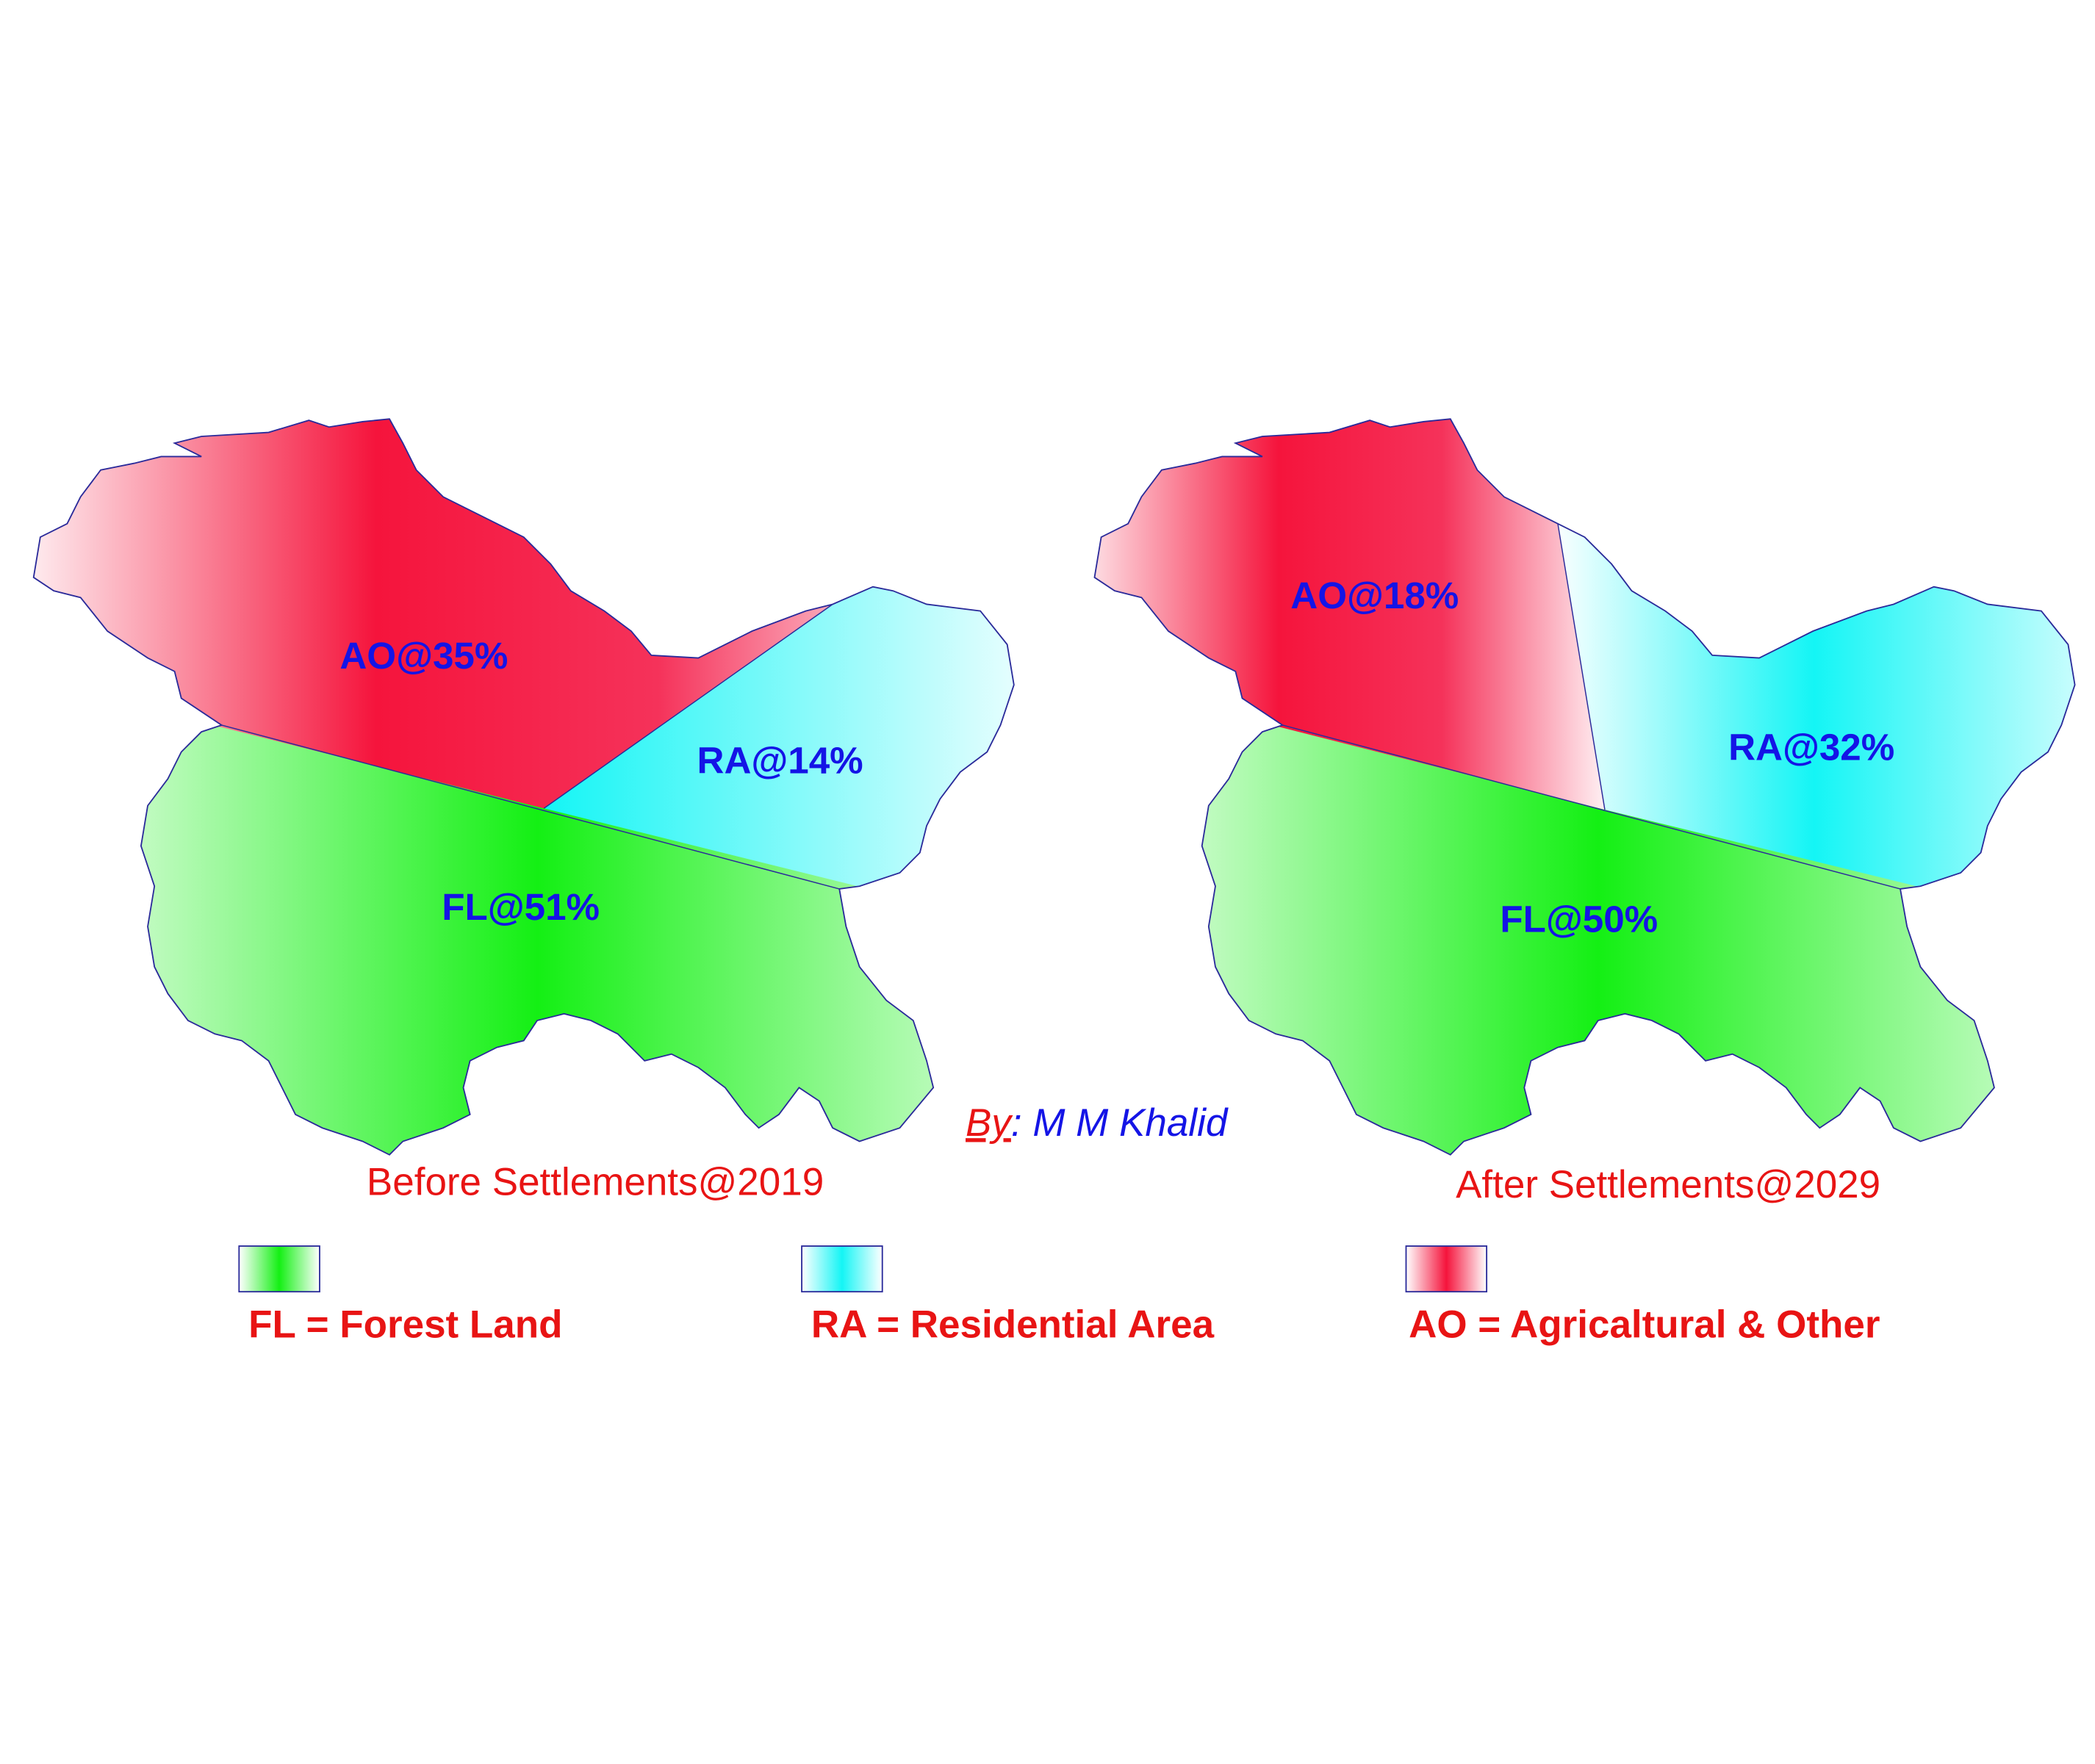 The width and height of the screenshot is (2095, 1764). Describe the element at coordinates (842, 1269) in the screenshot. I see `legend-swatch-ra` at that location.